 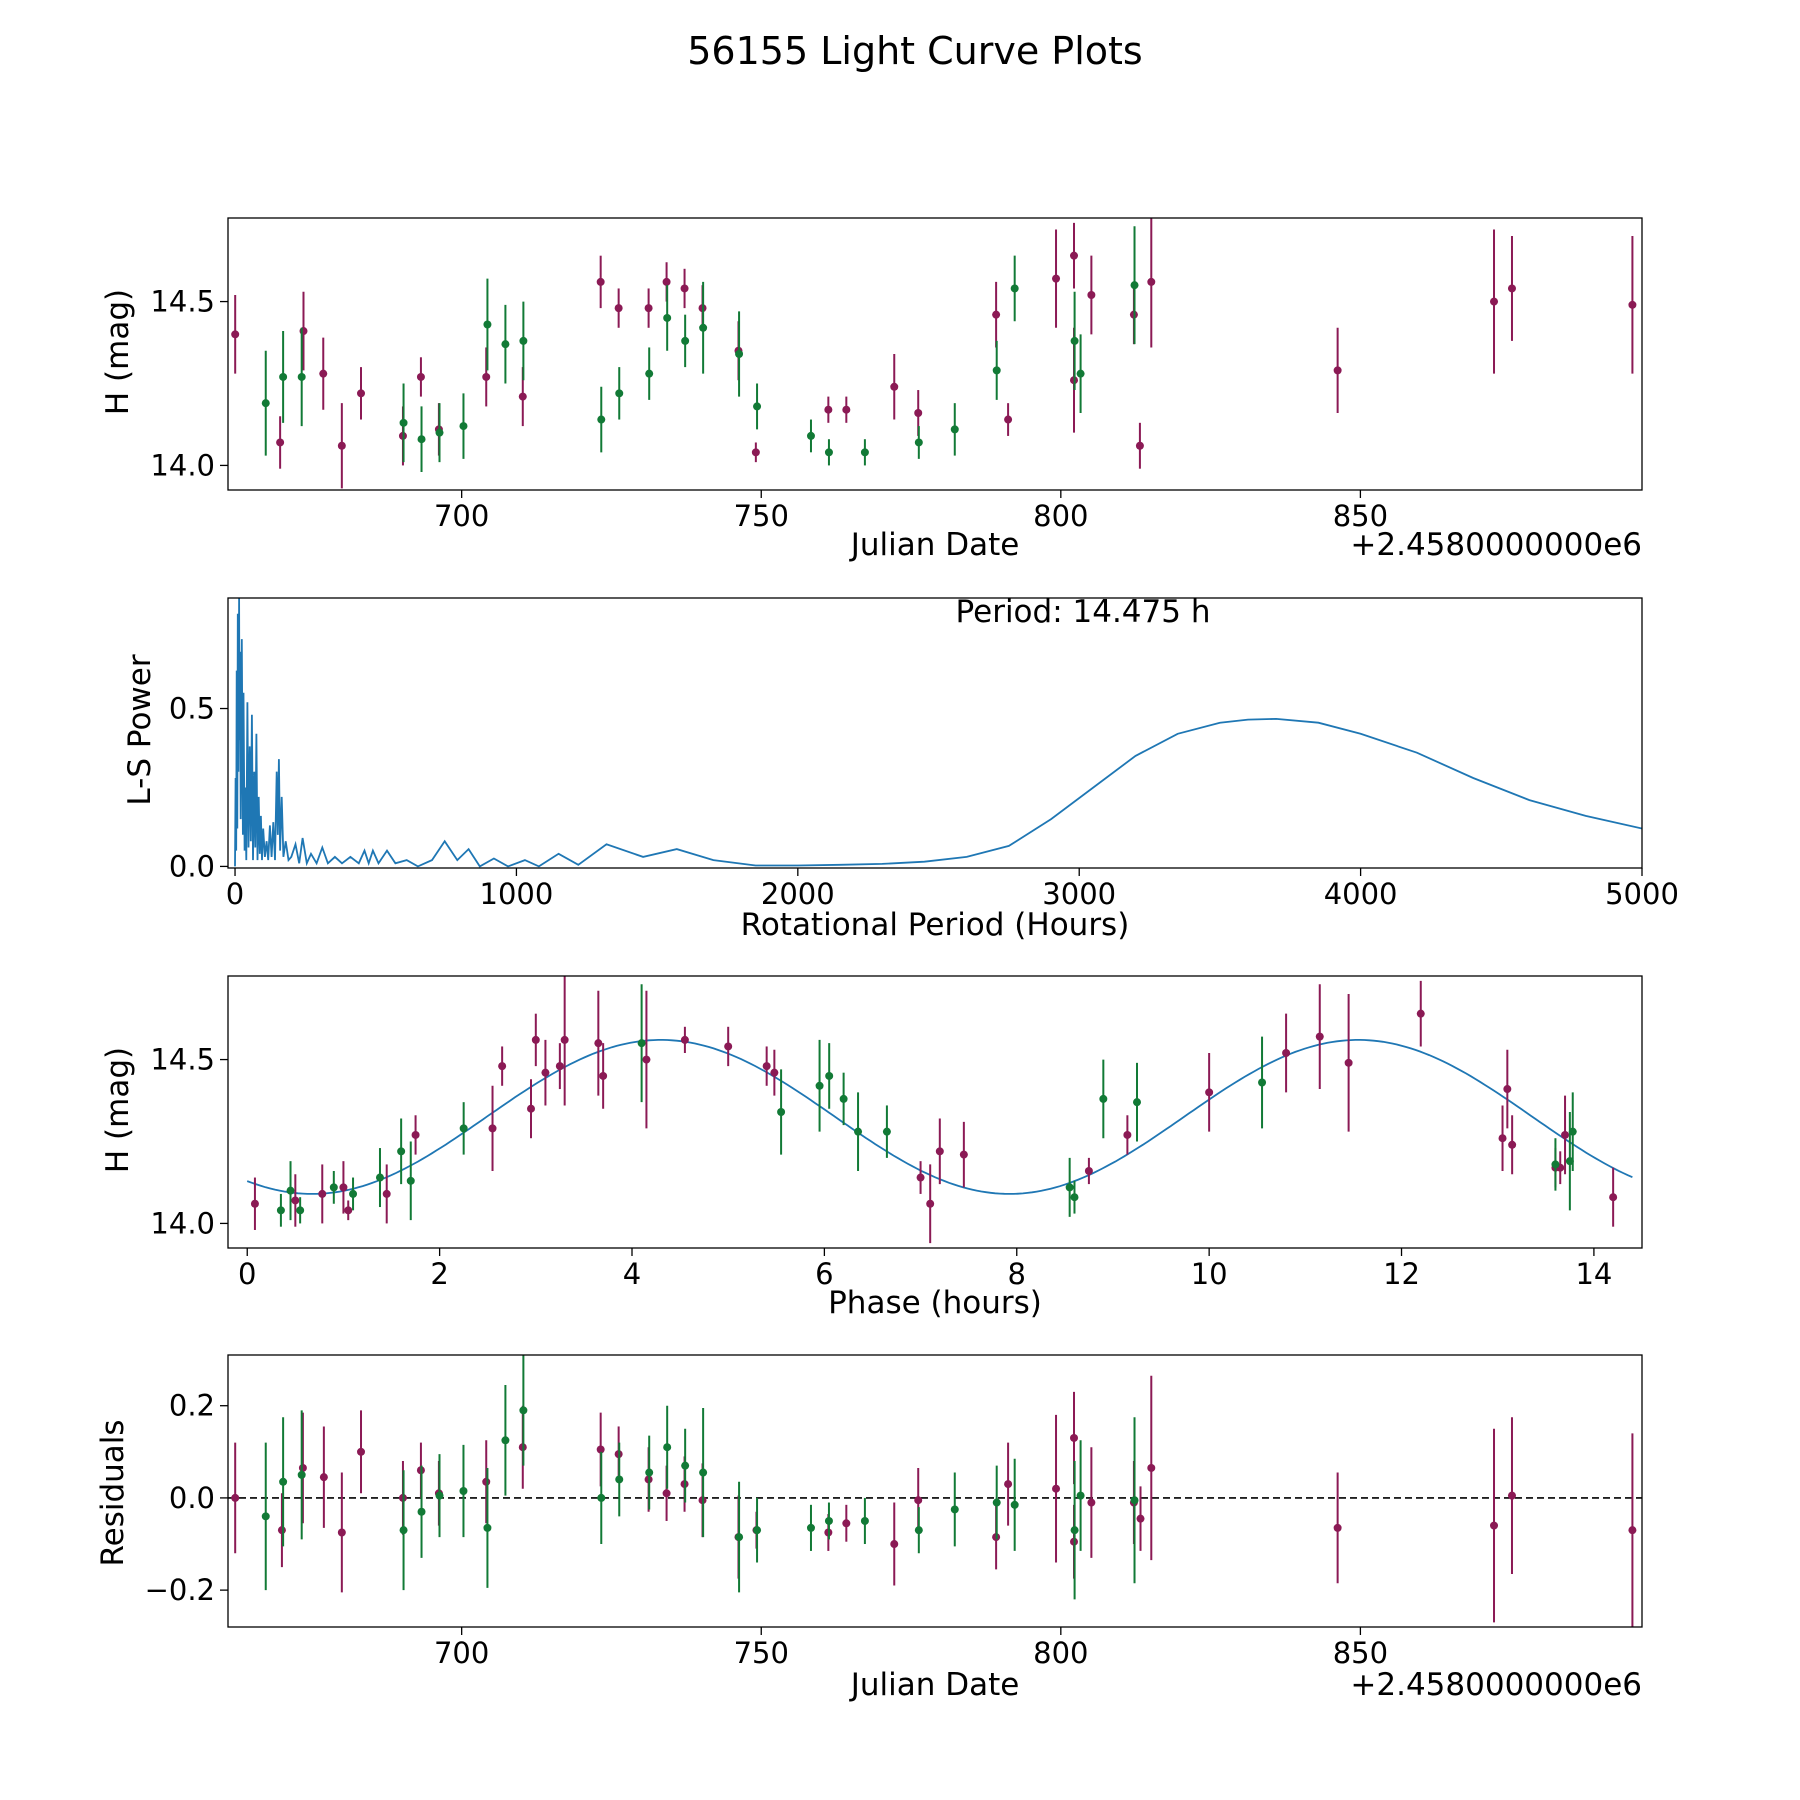 I want to click on residuals-y-tick-label: 0.0, so click(x=192, y=1498).